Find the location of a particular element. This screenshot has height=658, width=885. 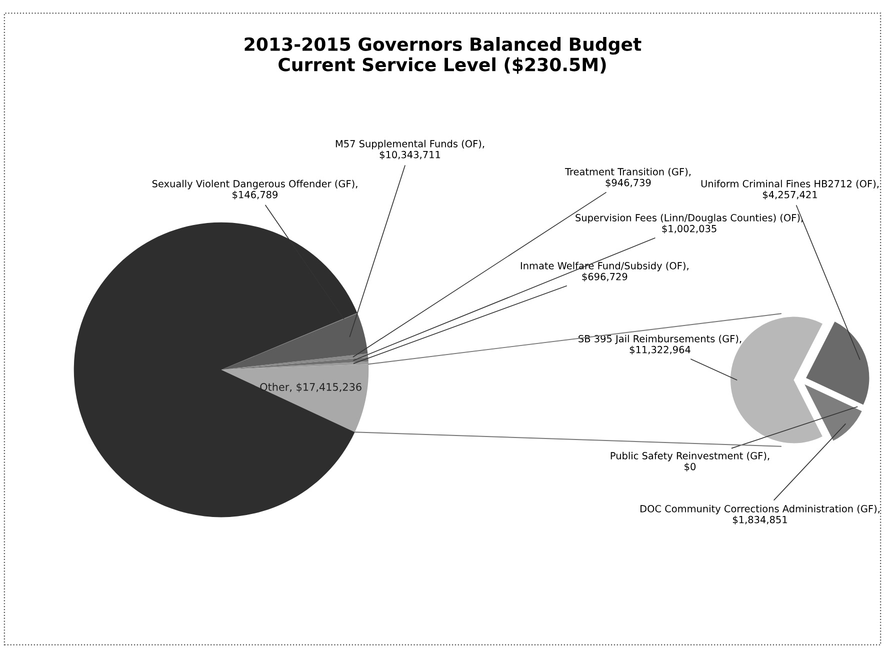

slice-label: Other, $17,415,236 is located at coordinates (311, 387).